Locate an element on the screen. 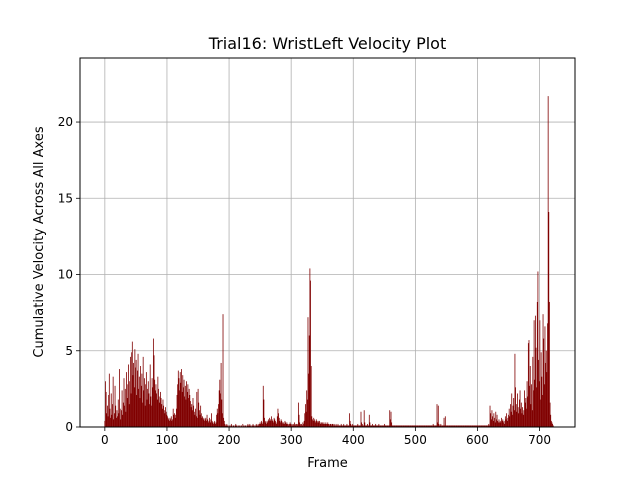  y-tick-label: 15 is located at coordinates (65, 198).